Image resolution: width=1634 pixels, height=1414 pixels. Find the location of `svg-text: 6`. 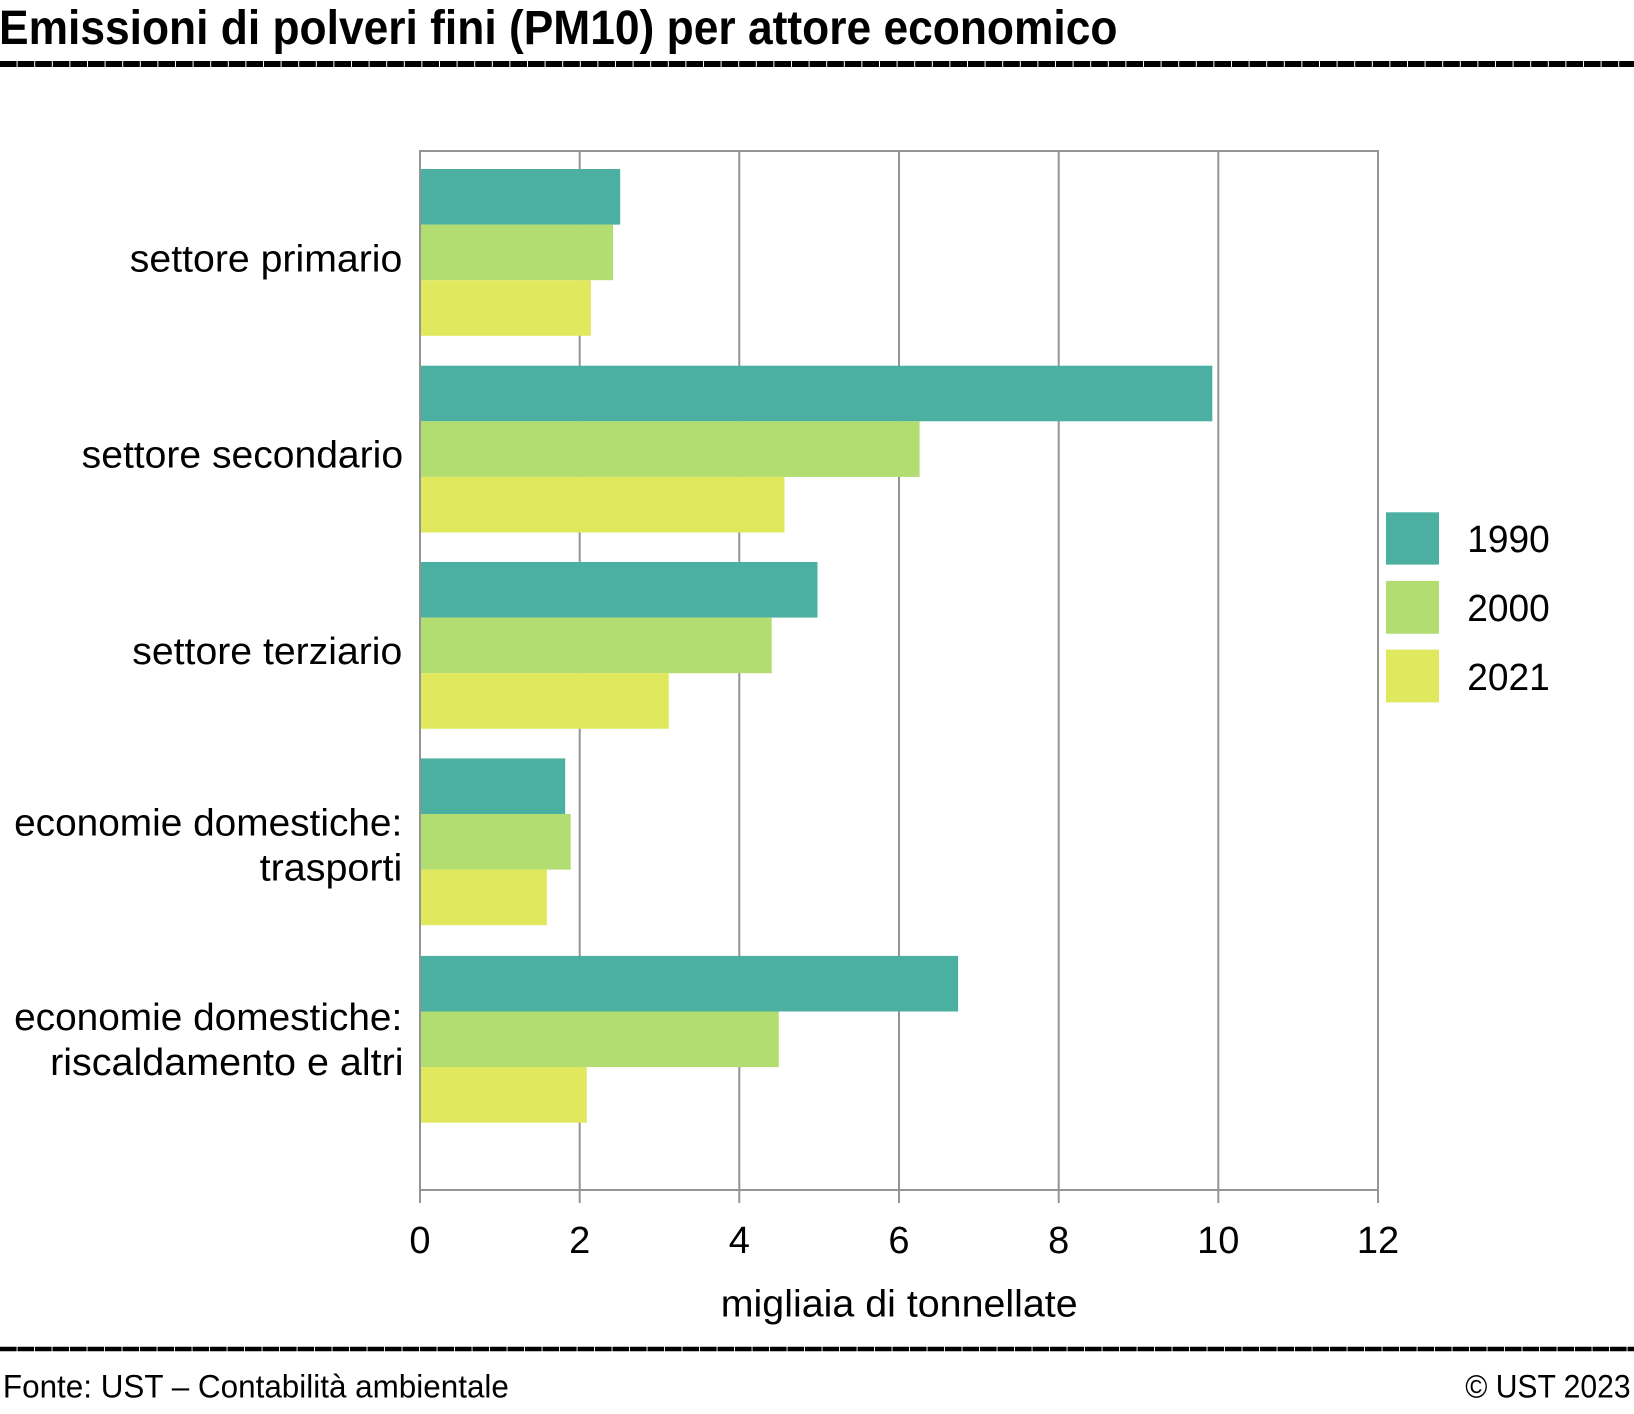

svg-text: 6 is located at coordinates (898, 1241).